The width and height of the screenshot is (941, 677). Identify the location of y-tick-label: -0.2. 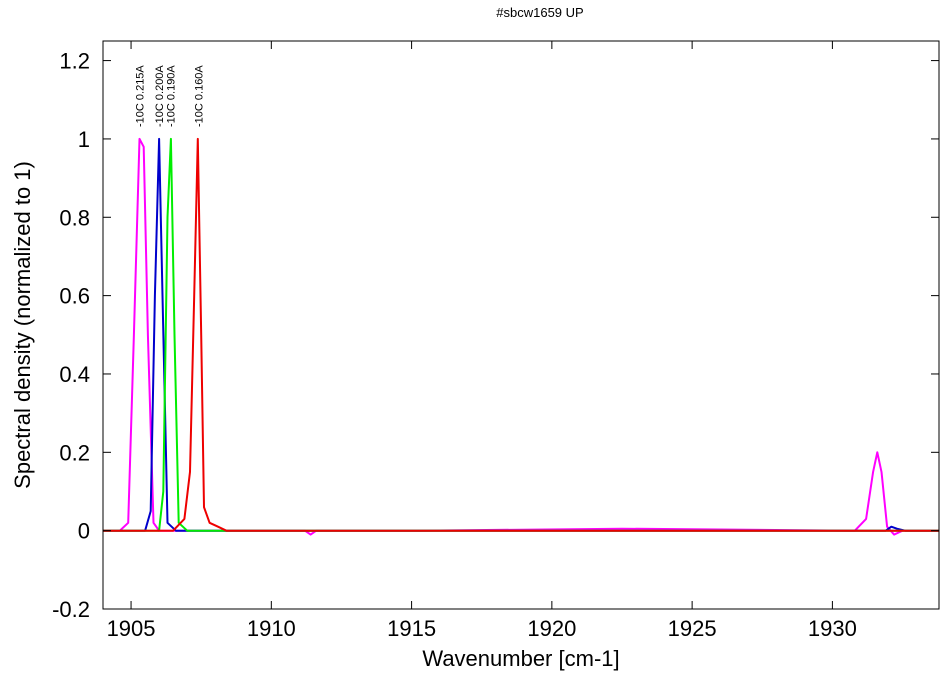
(71, 609).